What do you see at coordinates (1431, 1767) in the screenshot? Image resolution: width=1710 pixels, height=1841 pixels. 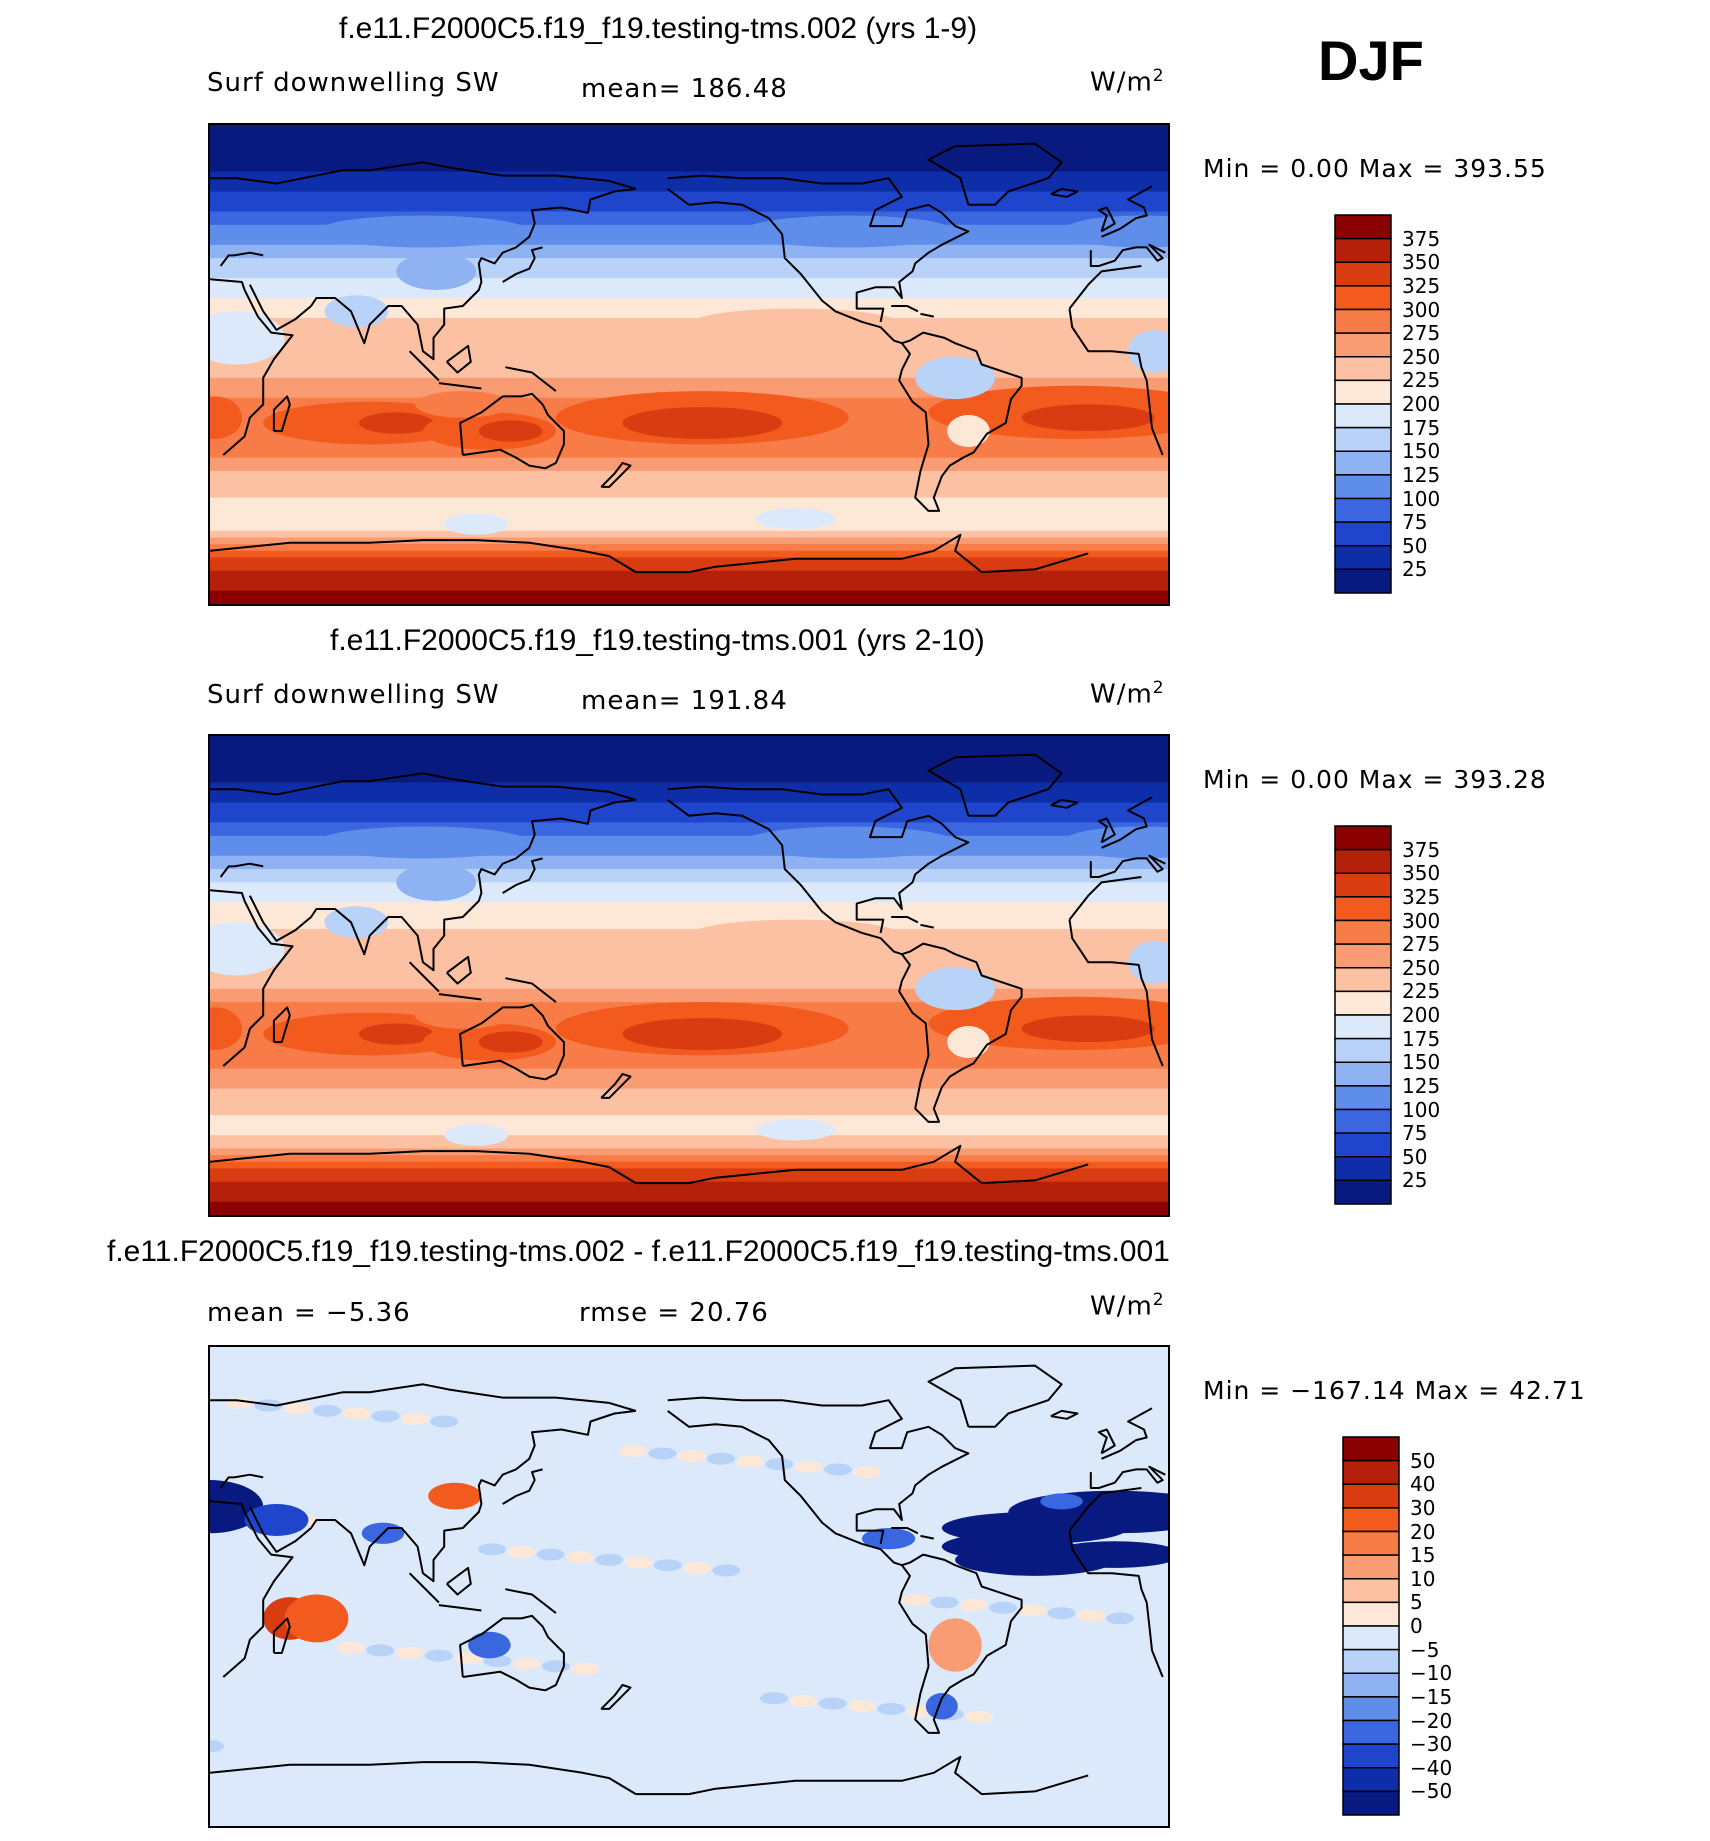 I see `colorbar-tick-label: −40` at bounding box center [1431, 1767].